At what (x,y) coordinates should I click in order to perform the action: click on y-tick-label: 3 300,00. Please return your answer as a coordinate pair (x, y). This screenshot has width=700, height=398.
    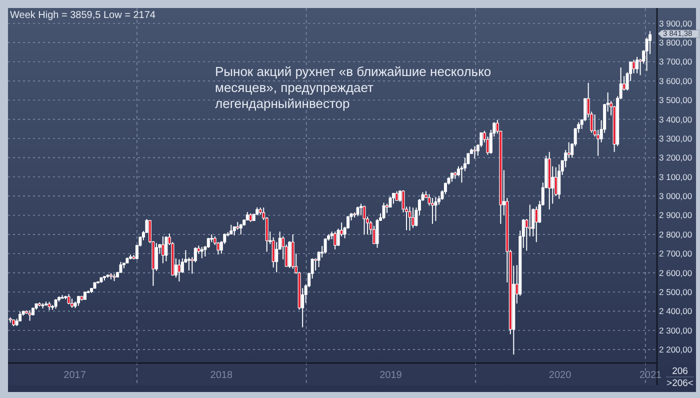
    Looking at the image, I should click on (675, 138).